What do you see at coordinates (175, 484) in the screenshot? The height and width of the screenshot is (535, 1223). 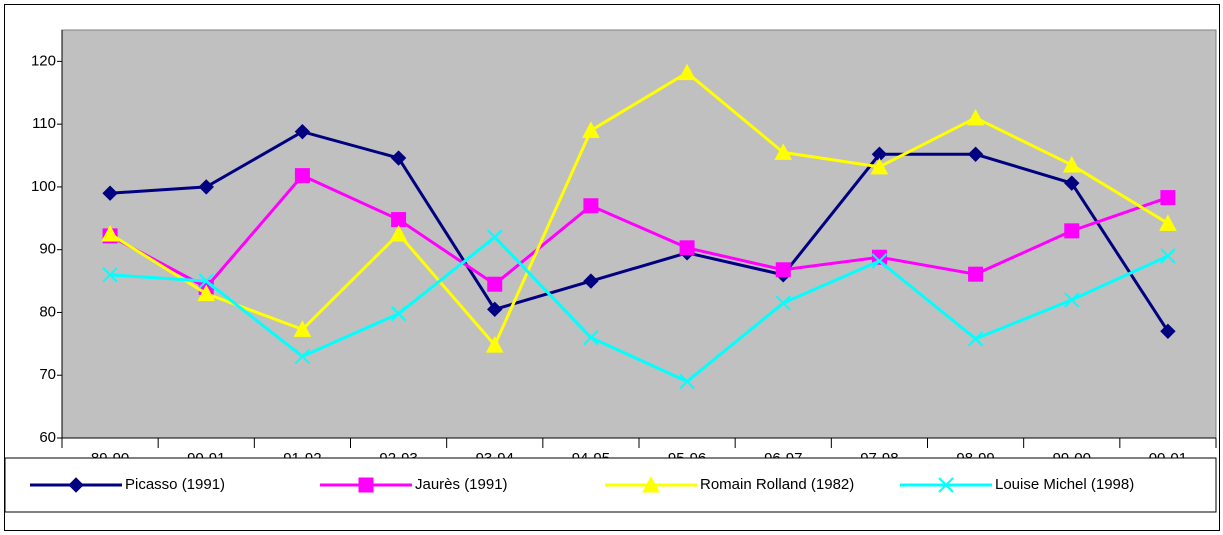 I see `legend-label: Picasso (1991)` at bounding box center [175, 484].